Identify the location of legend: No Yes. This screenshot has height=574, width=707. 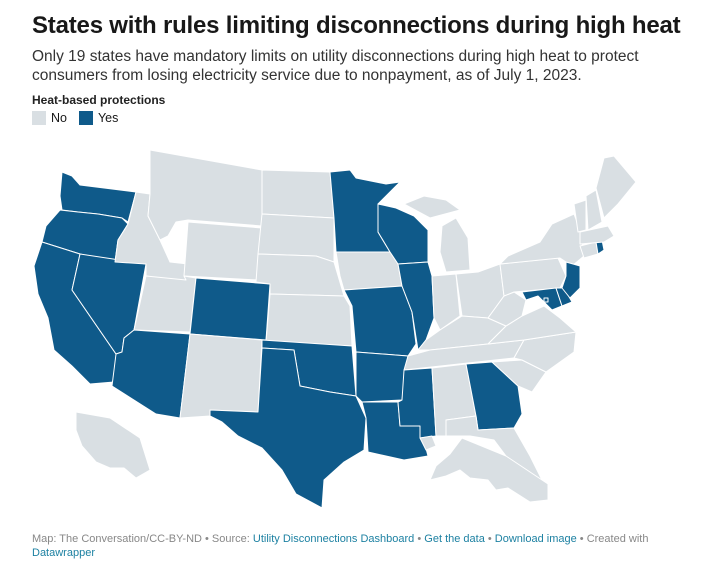
(81, 118).